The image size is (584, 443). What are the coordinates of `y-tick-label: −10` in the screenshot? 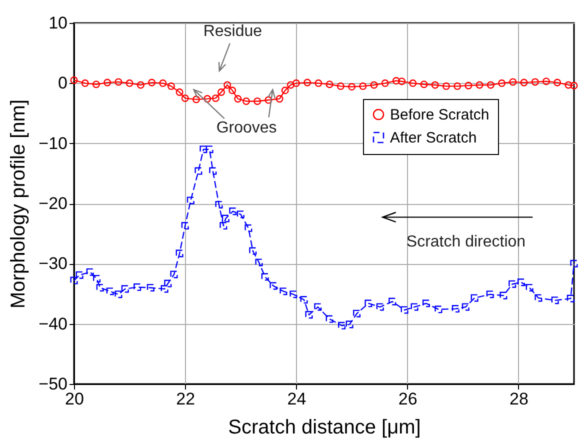 It's located at (53, 143).